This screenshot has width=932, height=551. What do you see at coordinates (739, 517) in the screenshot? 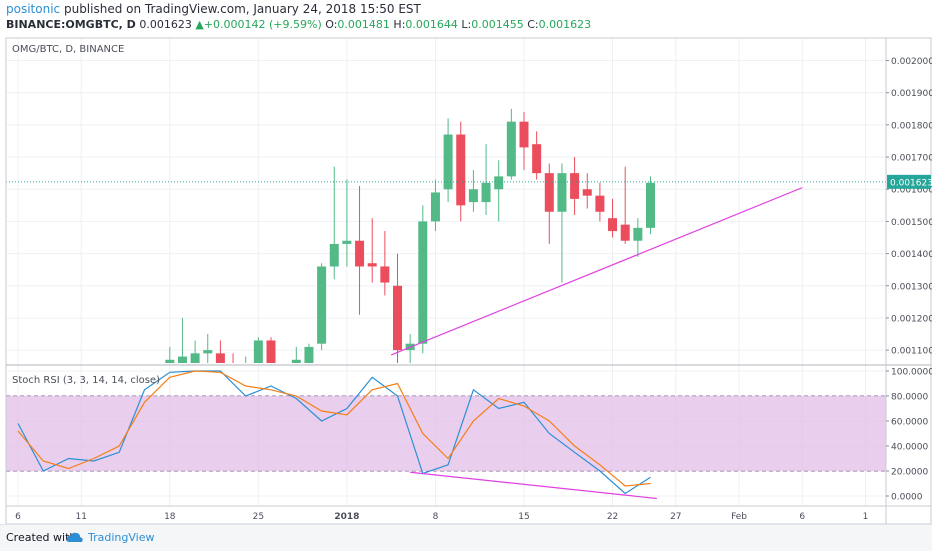
I see `x-tick-label-9: Feb` at bounding box center [739, 517].